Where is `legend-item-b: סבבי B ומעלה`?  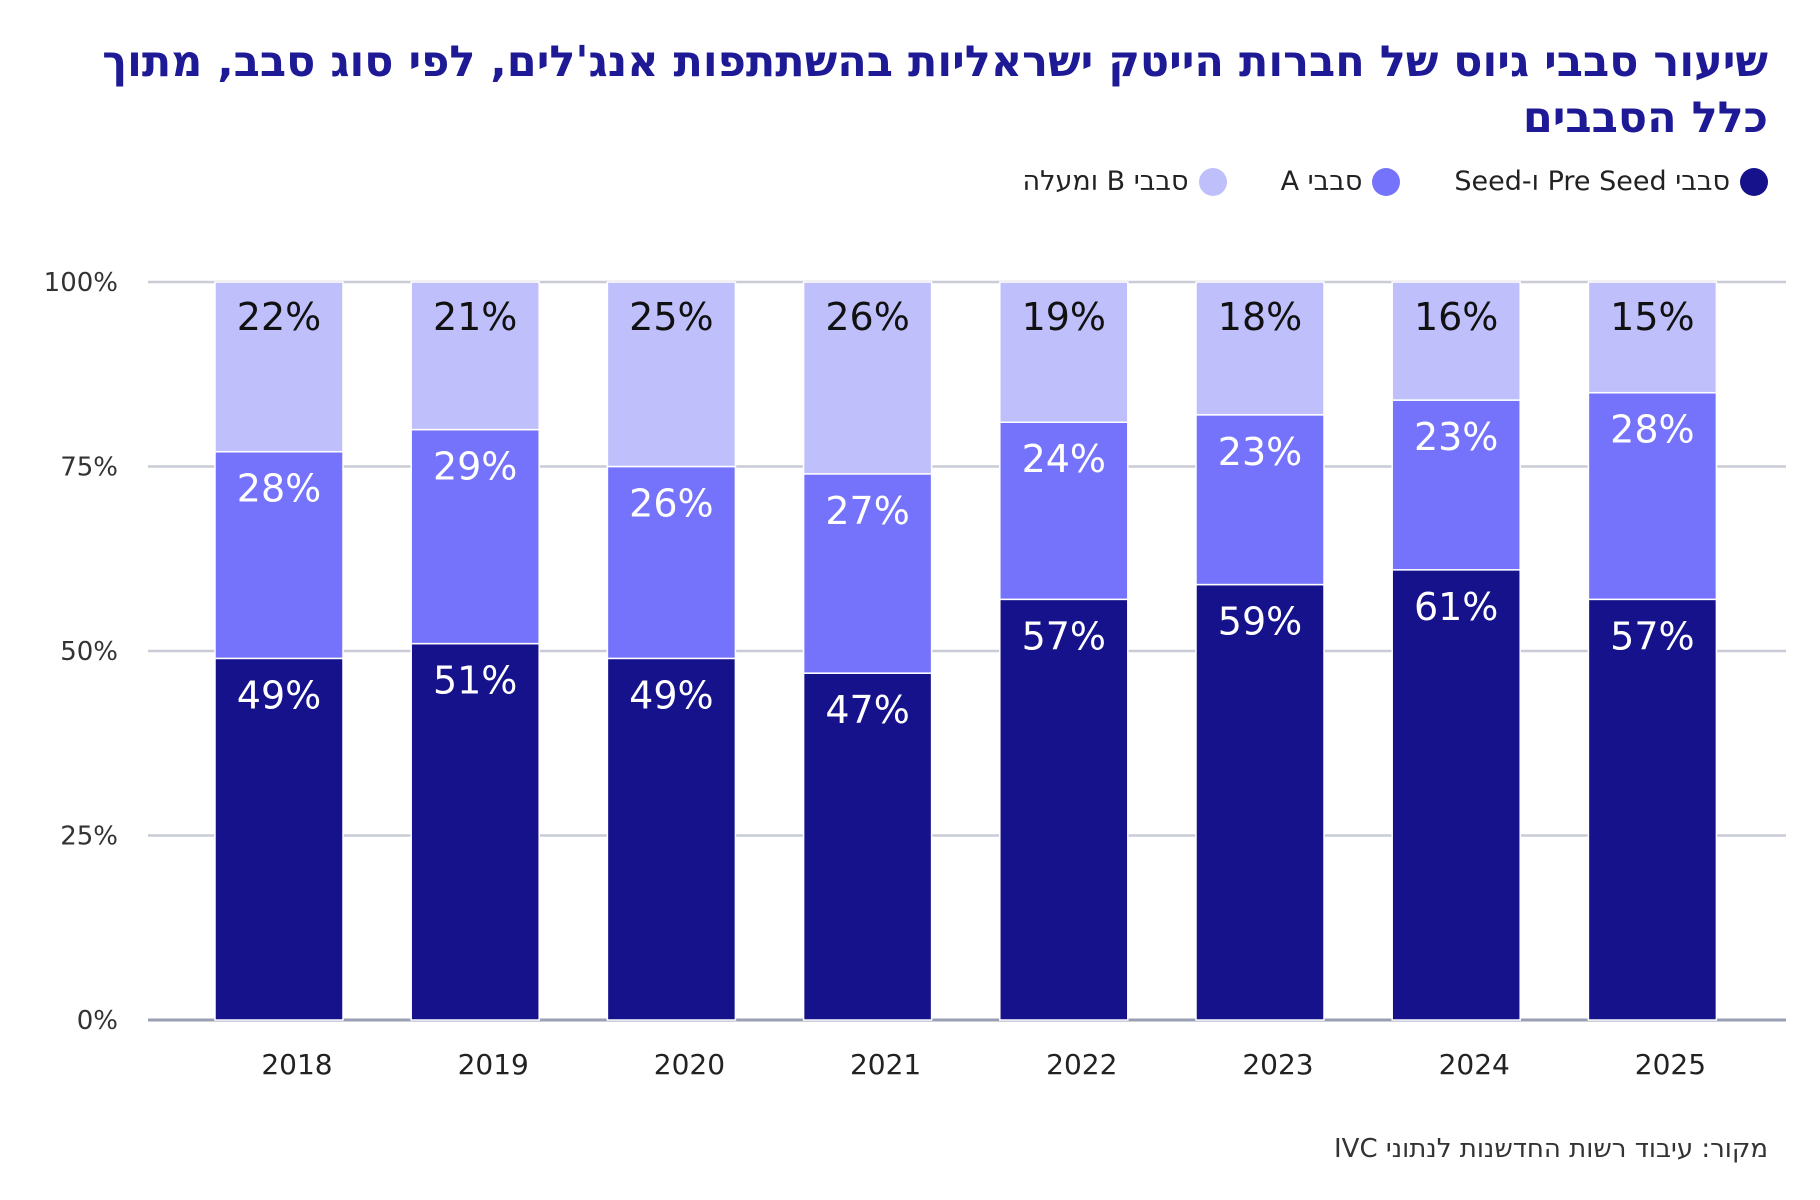
legend-item-b: סבבי B ומעלה is located at coordinates (1124, 181).